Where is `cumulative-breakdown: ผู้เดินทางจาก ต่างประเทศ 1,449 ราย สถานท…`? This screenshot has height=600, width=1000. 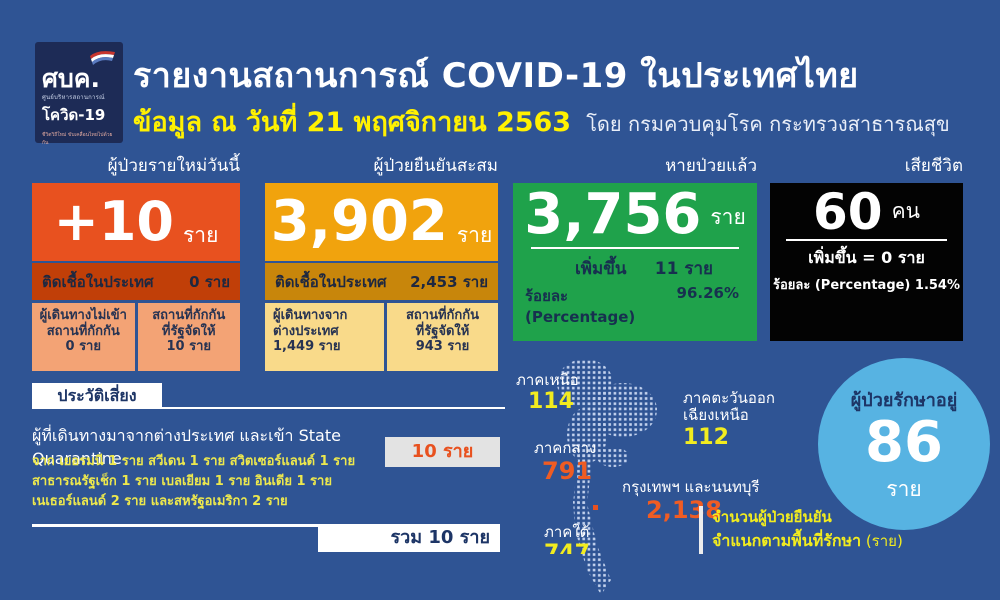
cumulative-breakdown: ผู้เดินทางจาก ต่างประเทศ 1,449 ราย สถานท… is located at coordinates (381, 337).